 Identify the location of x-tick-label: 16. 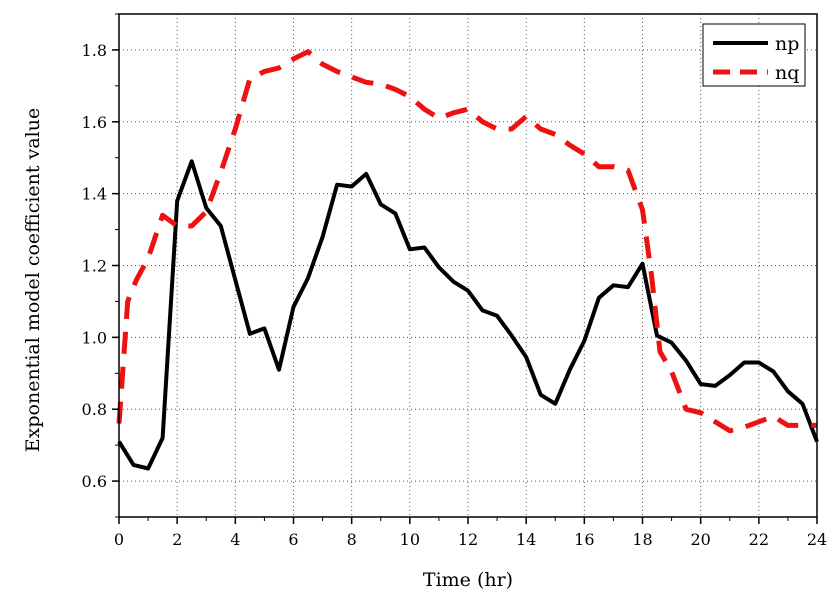
(584, 539).